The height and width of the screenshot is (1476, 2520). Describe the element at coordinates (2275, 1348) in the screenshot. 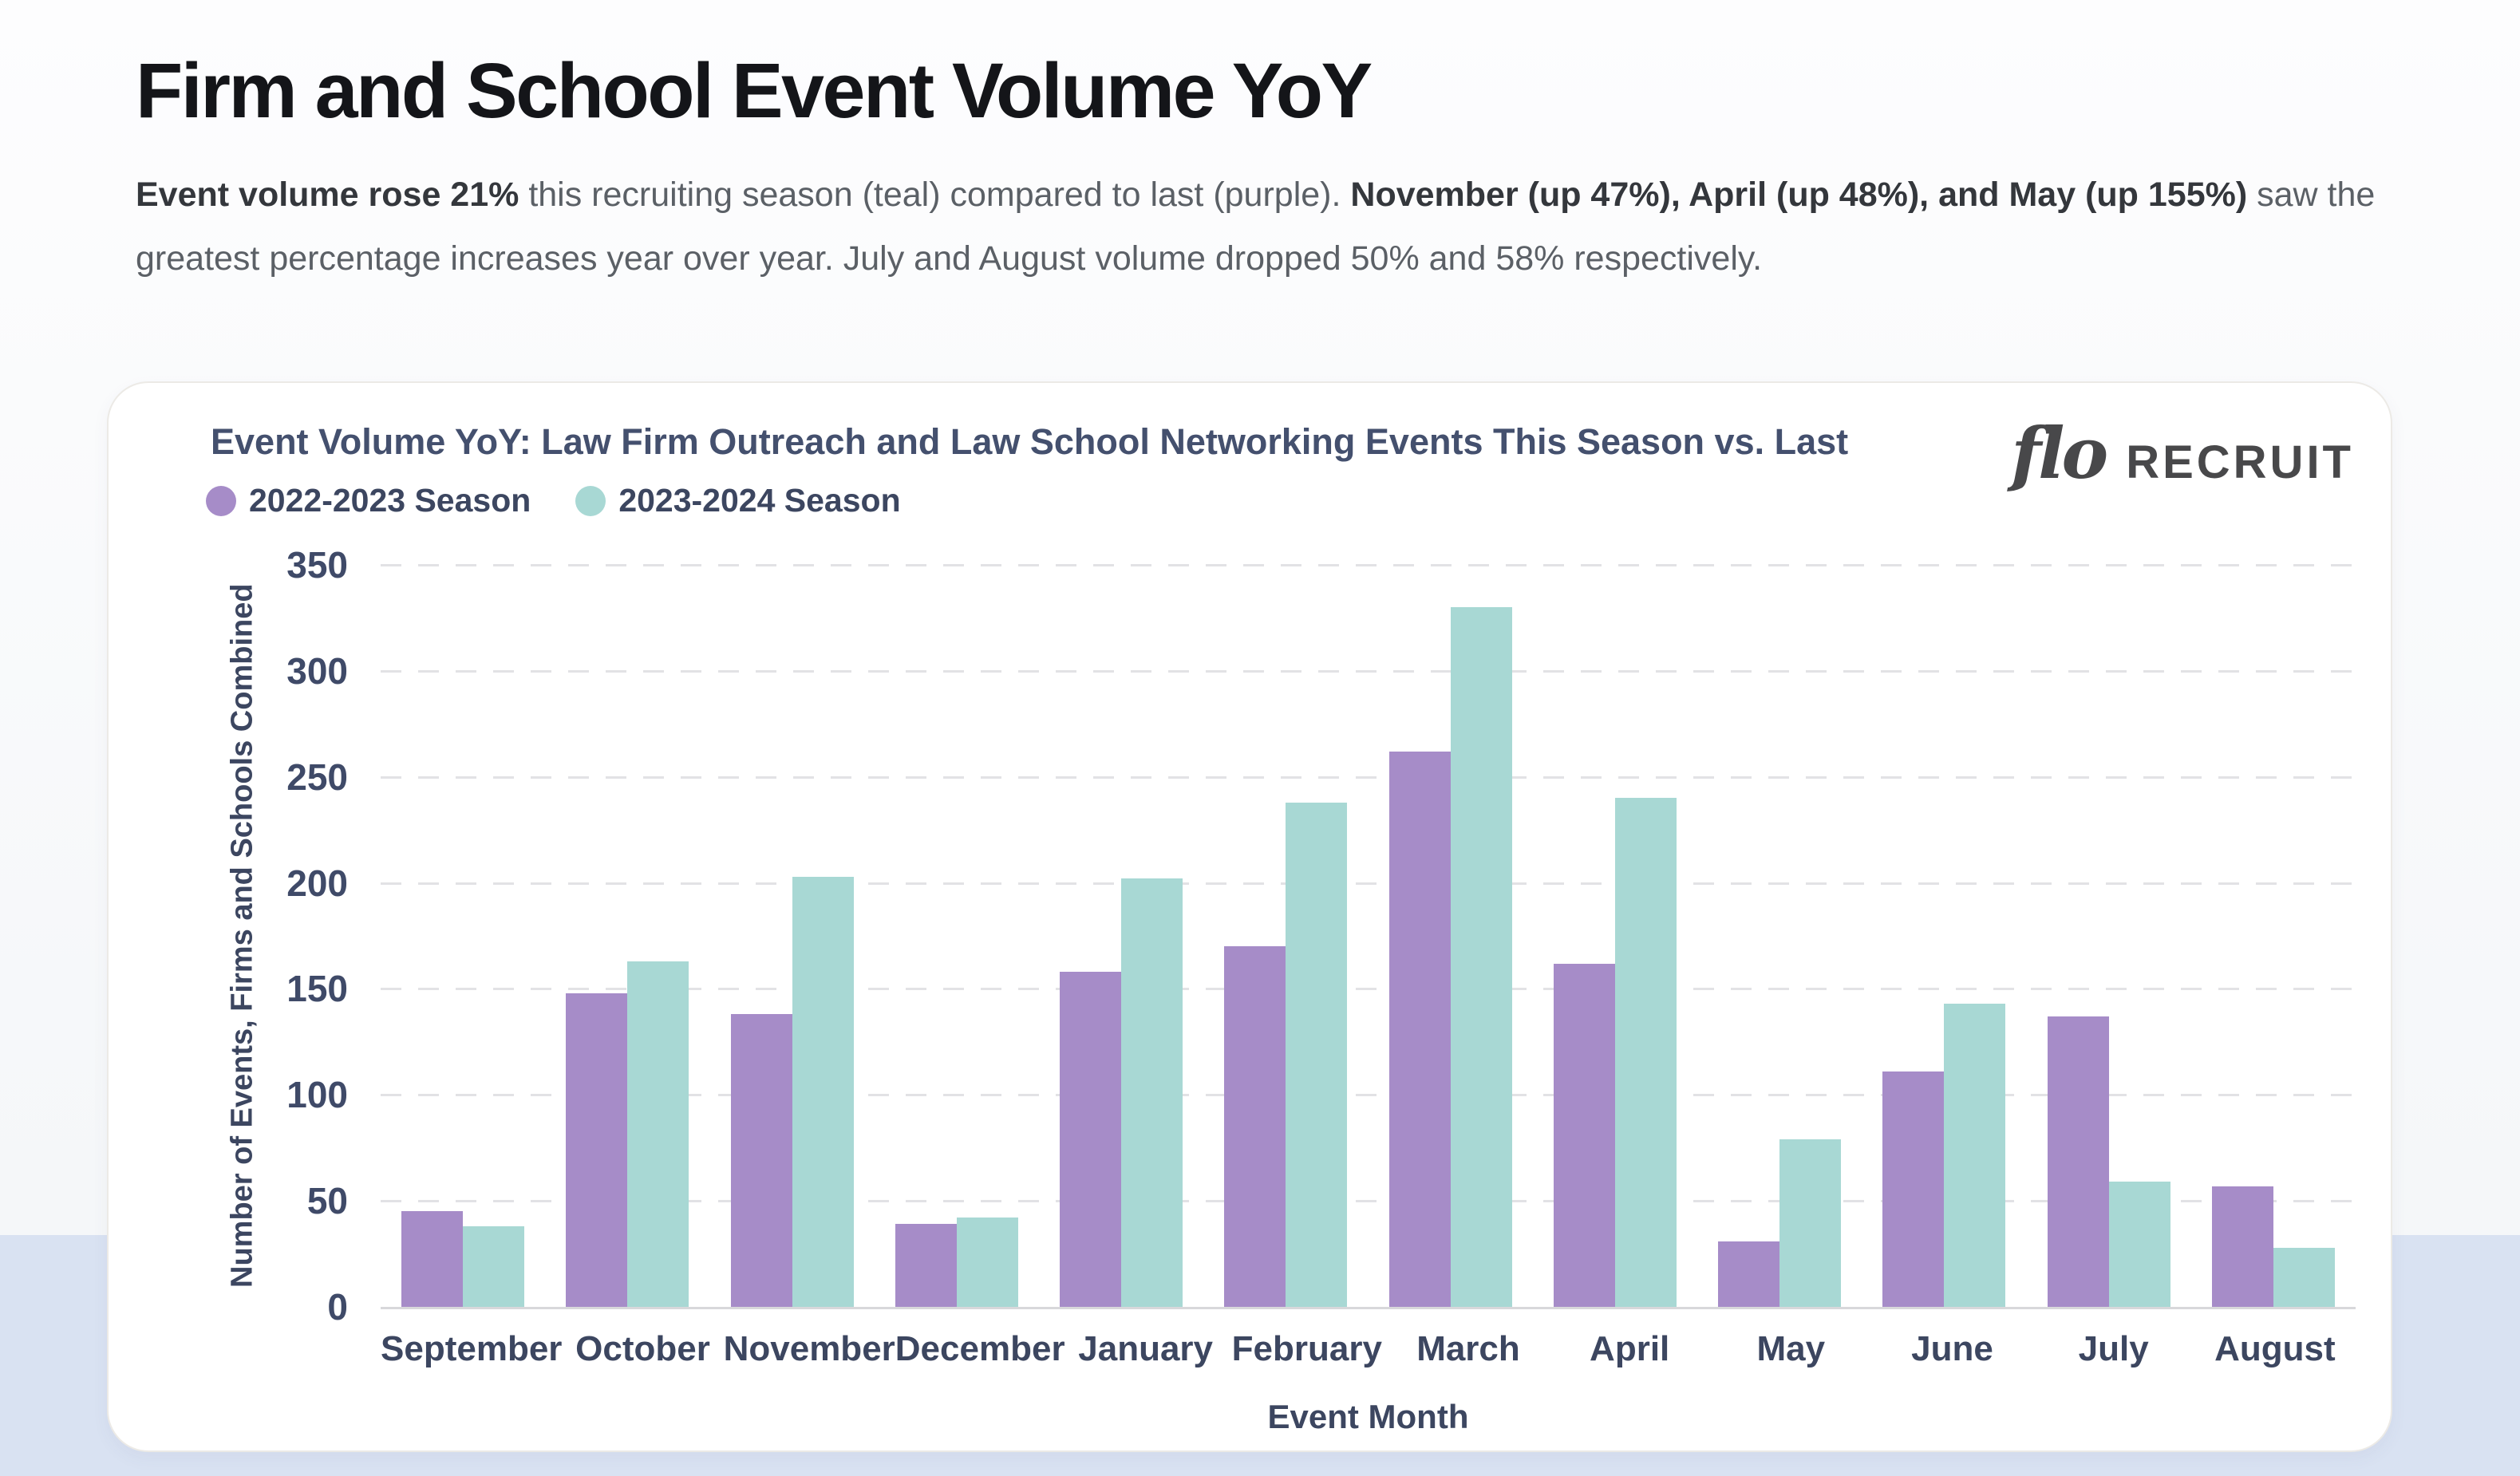

I see `x-tick-label-august: August` at that location.